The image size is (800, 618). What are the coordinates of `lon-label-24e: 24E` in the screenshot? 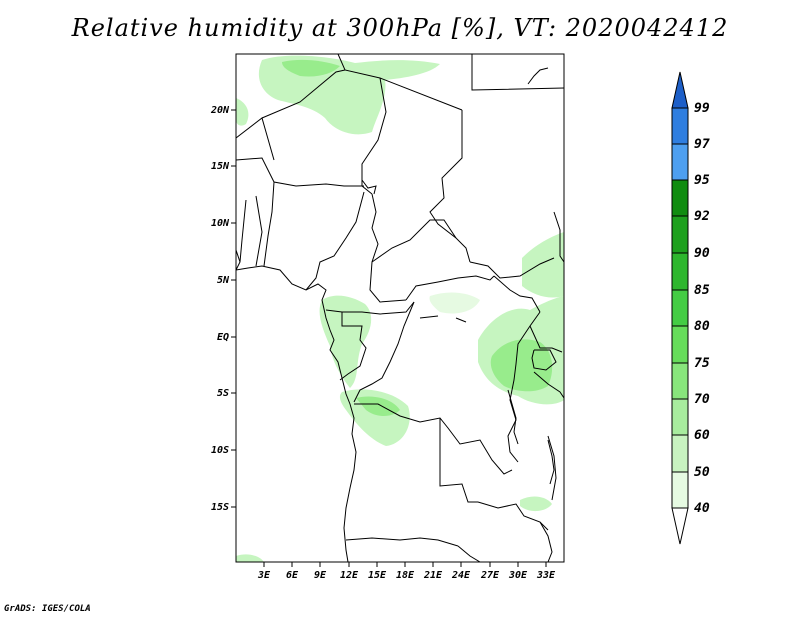 It's located at (461, 575).